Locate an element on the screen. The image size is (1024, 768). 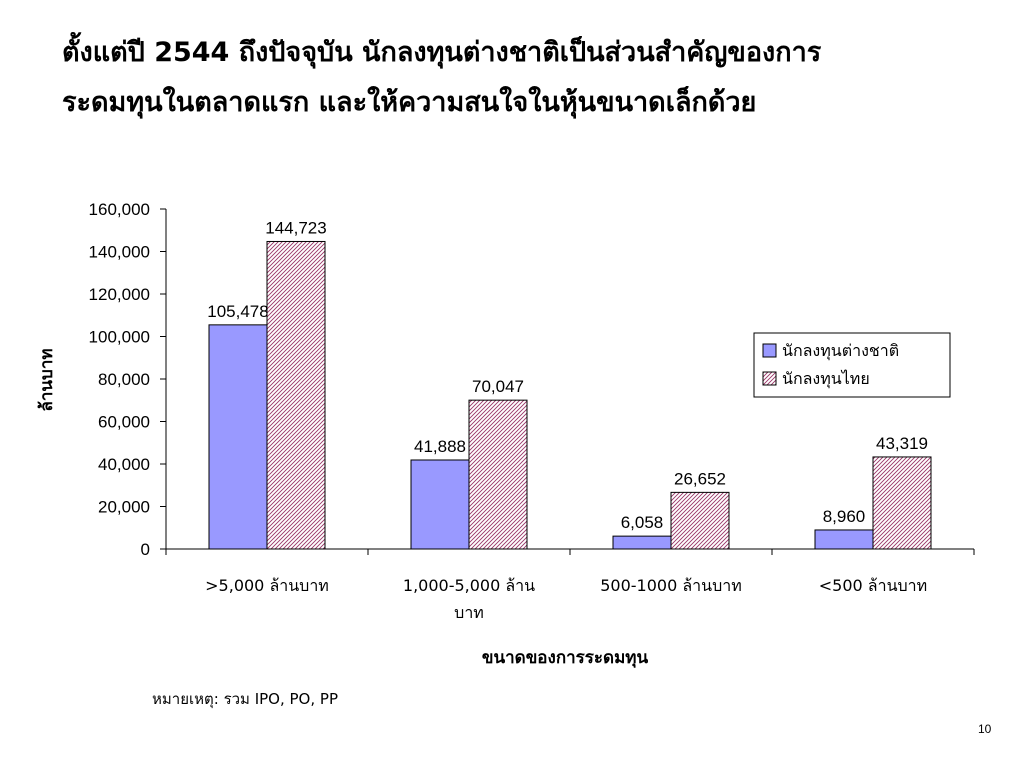
data-label: 144,723 is located at coordinates (295, 227).